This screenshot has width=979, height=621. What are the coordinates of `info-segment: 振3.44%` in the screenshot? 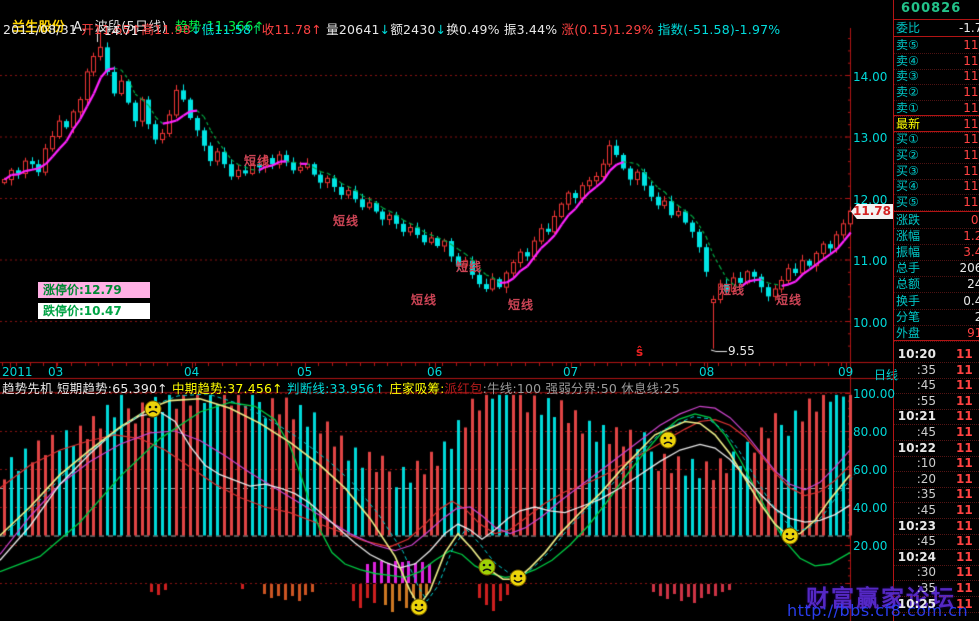 It's located at (532, 29).